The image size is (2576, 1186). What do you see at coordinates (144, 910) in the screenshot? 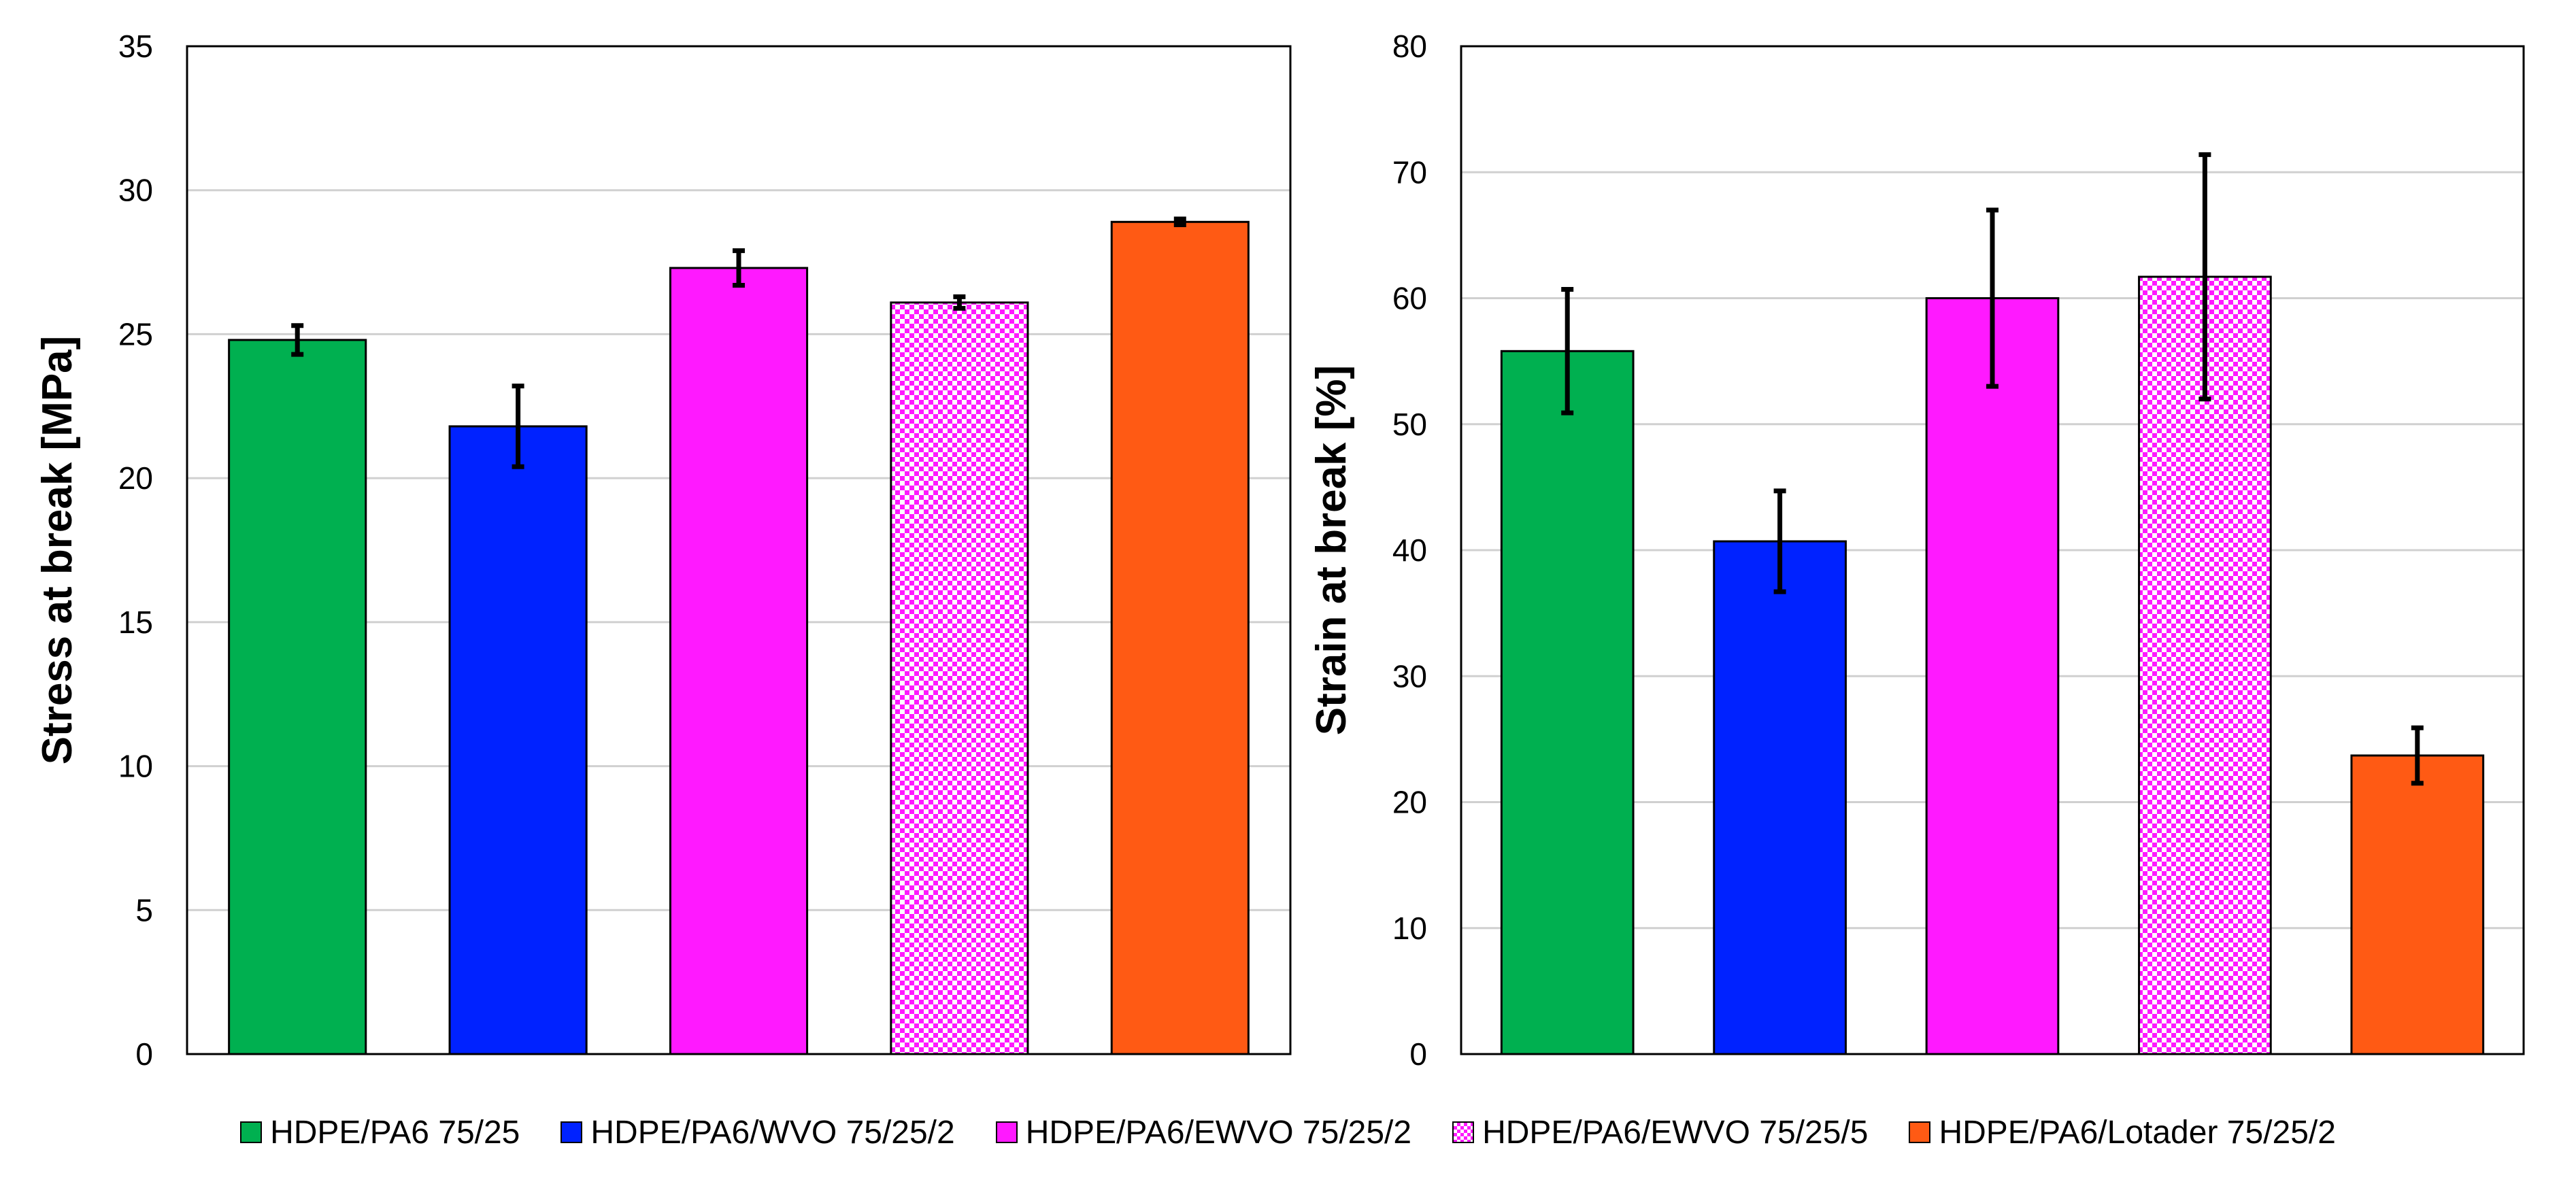
I see `y-tick-label: 5` at bounding box center [144, 910].